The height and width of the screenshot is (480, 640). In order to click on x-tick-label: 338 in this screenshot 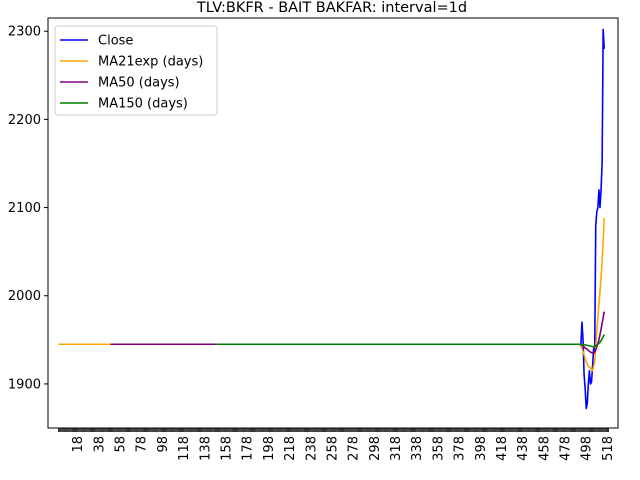, I will do `click(417, 448)`.